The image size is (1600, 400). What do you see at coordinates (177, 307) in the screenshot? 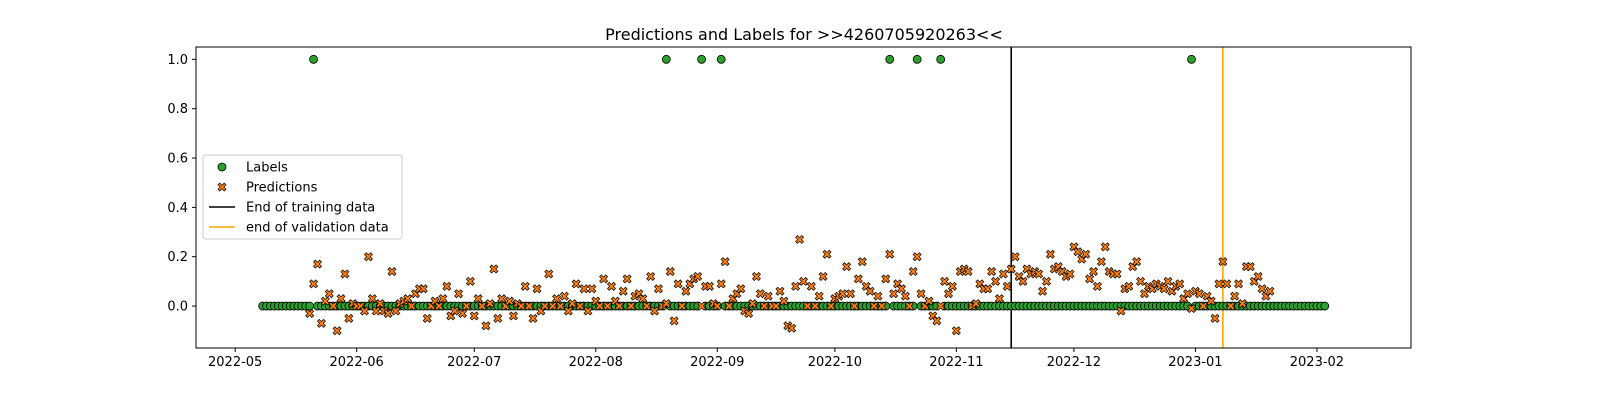
I see `y-tick-label: 0.0` at bounding box center [177, 307].